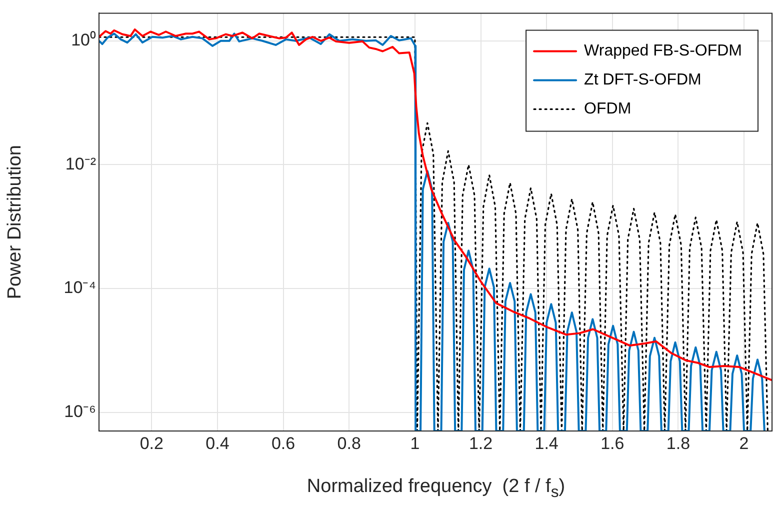 This screenshot has height=515, width=773. What do you see at coordinates (546, 443) in the screenshot?
I see `x-tick-label: 1.4` at bounding box center [546, 443].